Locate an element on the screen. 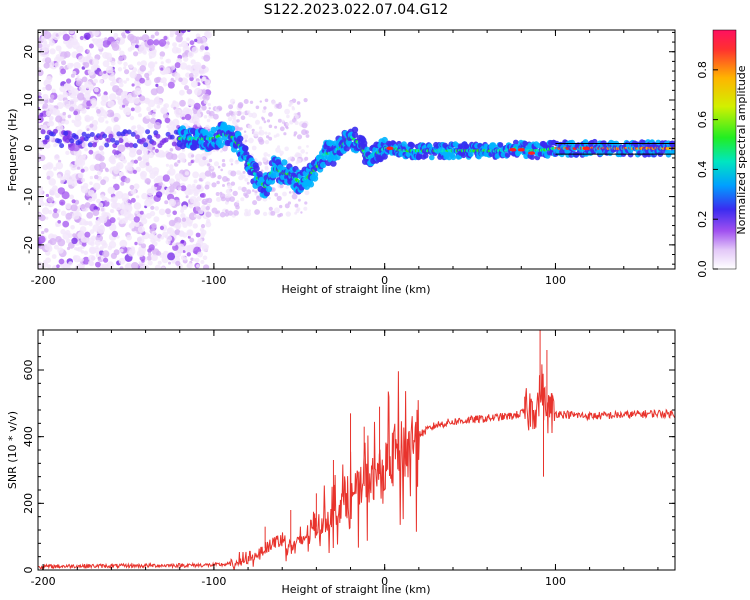 This screenshot has width=750, height=600. colorbar-label: Normalized spectral amplitude is located at coordinates (741, 149).